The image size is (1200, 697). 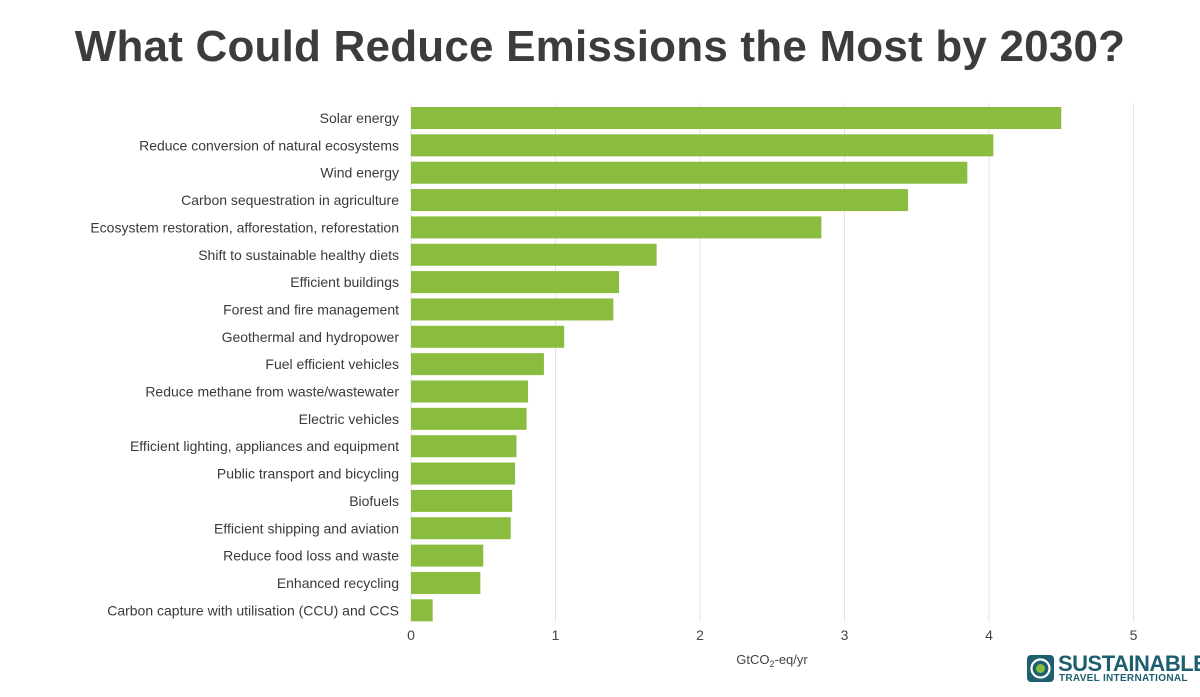 What do you see at coordinates (344, 282) in the screenshot?
I see `category-label: Efficient buildings` at bounding box center [344, 282].